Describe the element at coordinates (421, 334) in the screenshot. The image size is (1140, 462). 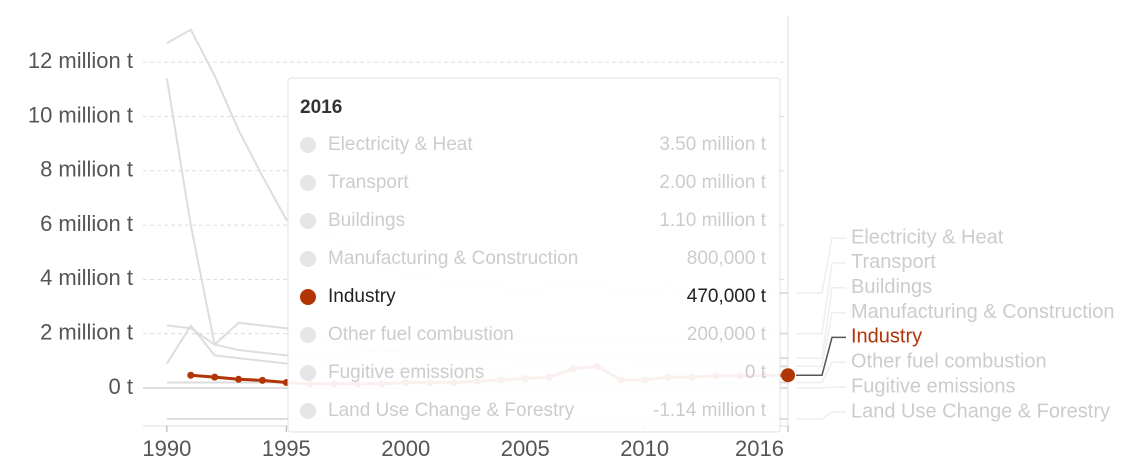
I see `tooltip-name: Other fuel combustion` at that location.